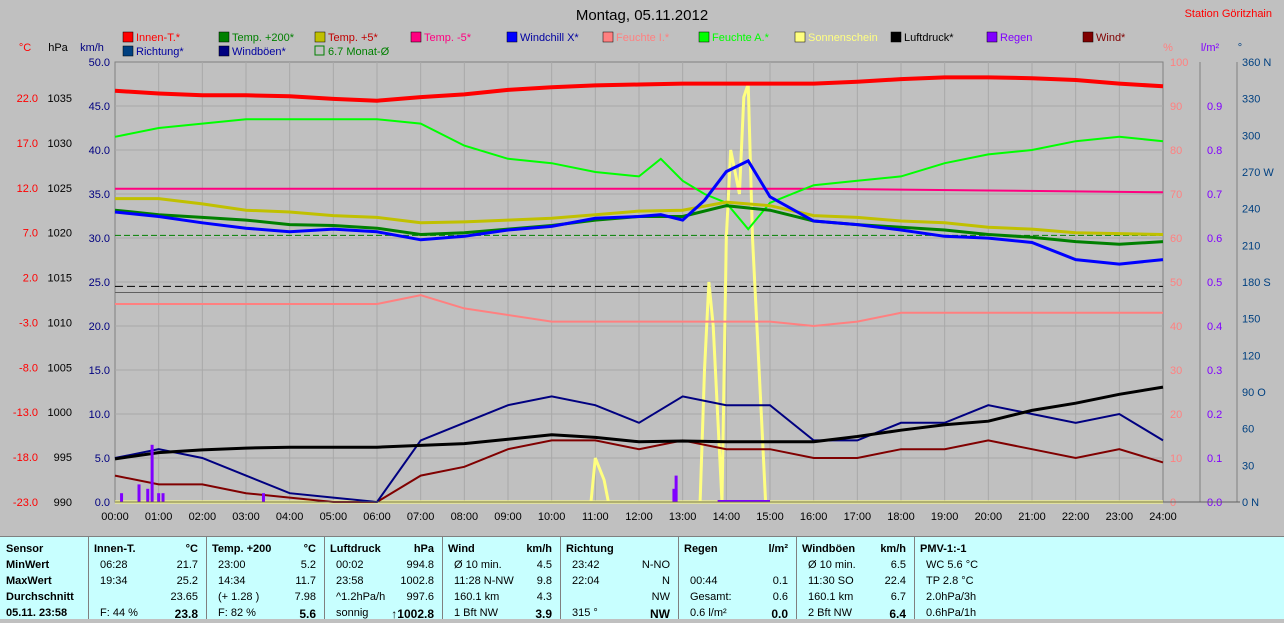 Image resolution: width=1284 pixels, height=623 pixels. What do you see at coordinates (951, 597) in the screenshot?
I see `stats-label: 2.0hPa/3h` at bounding box center [951, 597].